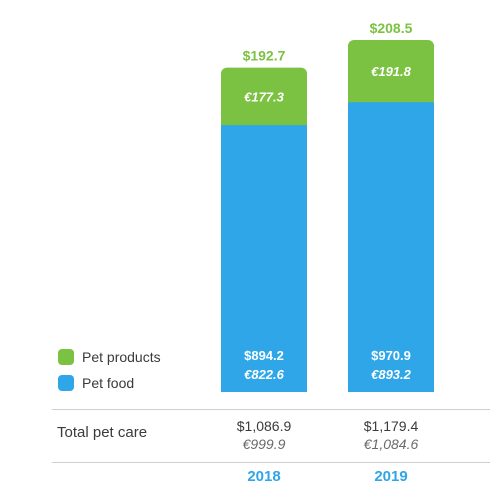  I want to click on legend-item-pet-food: Pet food, so click(109, 383).